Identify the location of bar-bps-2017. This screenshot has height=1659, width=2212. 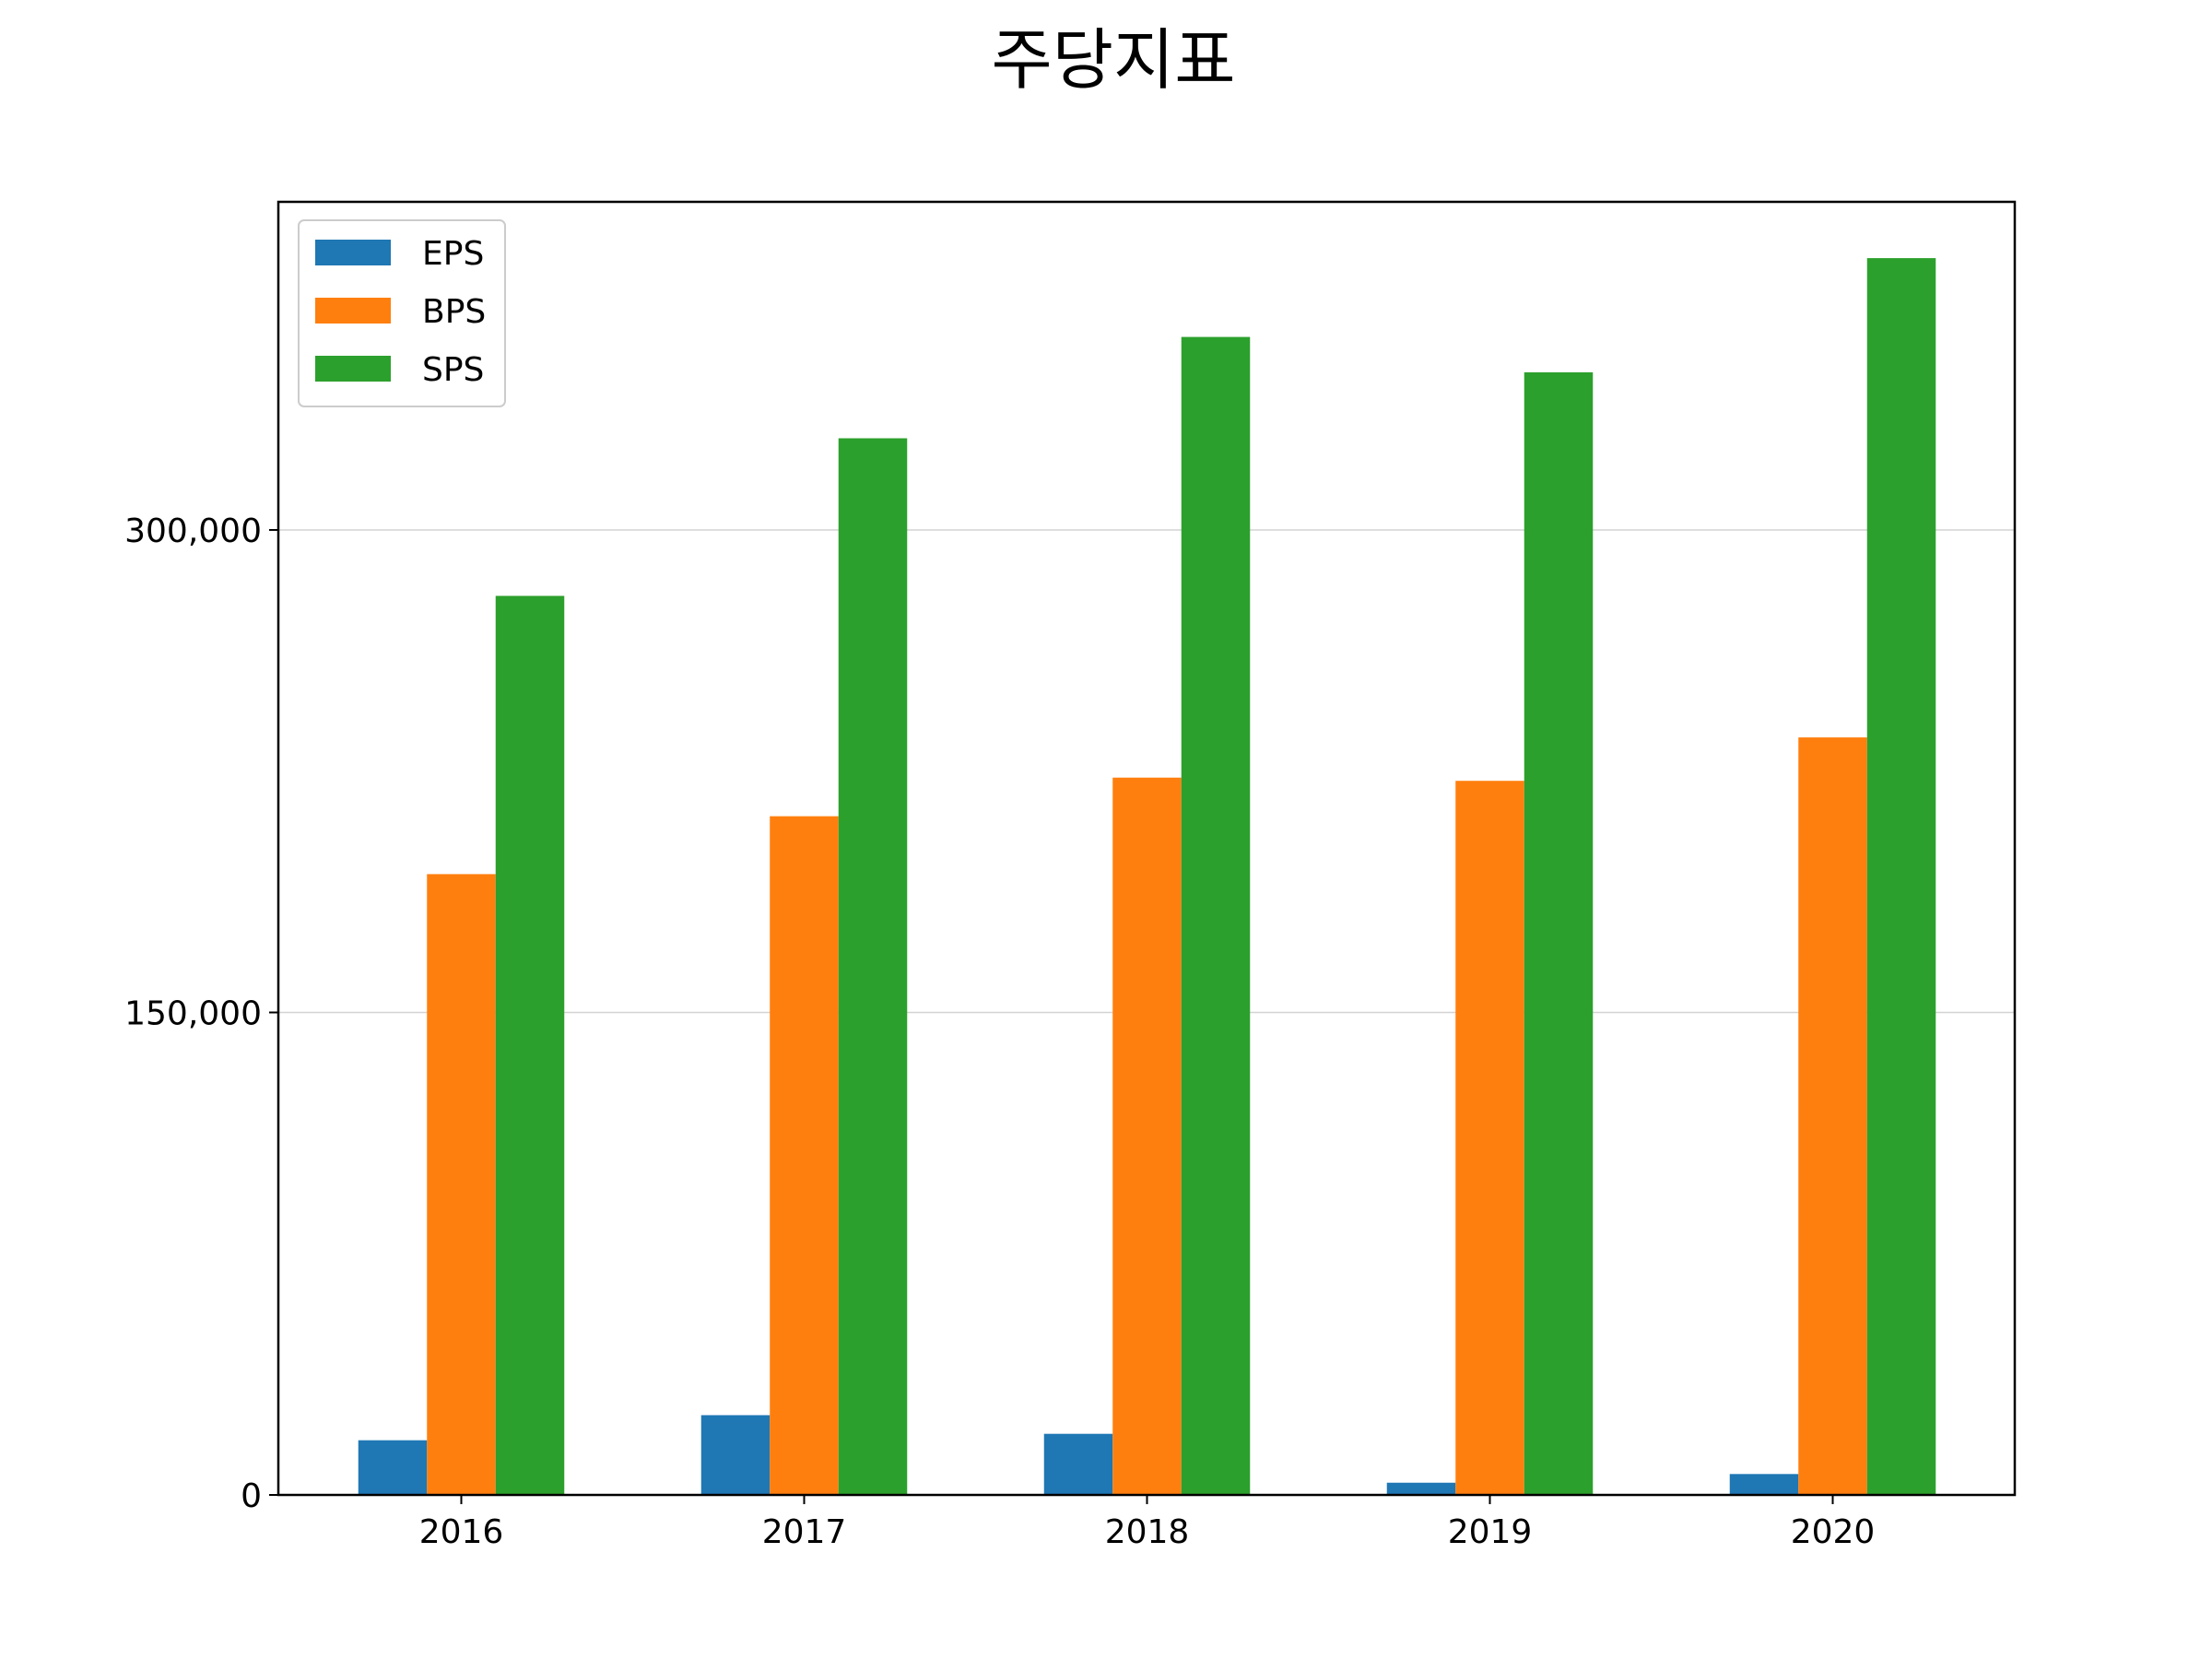
(804, 1155).